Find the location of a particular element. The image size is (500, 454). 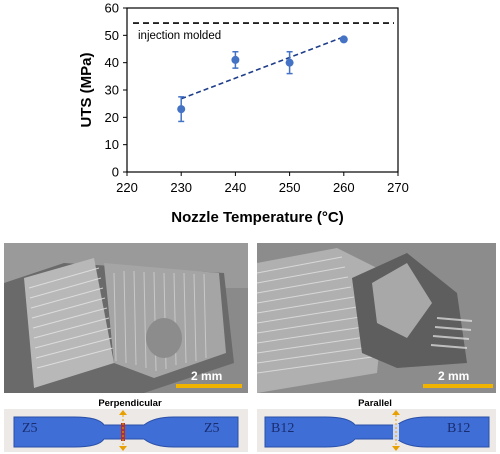

scale-label-left: 2 mm is located at coordinates (207, 376).